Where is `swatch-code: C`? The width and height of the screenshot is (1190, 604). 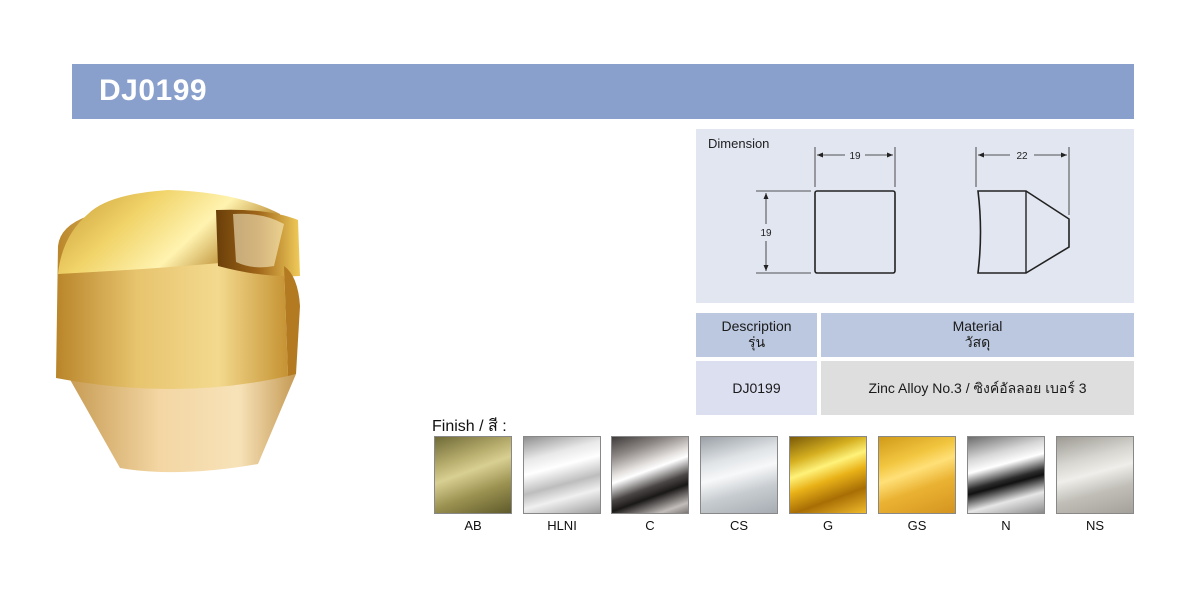
swatch-code: C is located at coordinates (650, 525).